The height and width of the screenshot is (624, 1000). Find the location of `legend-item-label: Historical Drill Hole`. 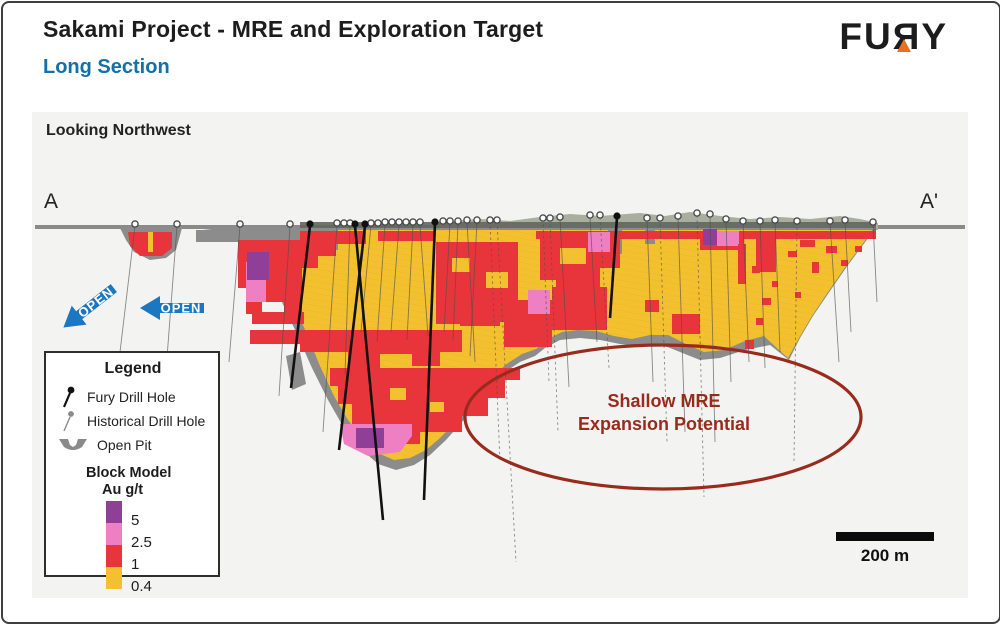

legend-item-label: Historical Drill Hole is located at coordinates (146, 421).